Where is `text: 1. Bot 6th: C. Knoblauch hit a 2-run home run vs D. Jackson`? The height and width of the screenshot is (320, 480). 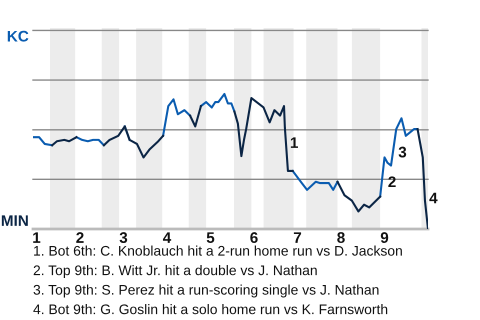 text: 1. Bot 6th: C. Knoblauch hit a 2-run home run vs D. Jackson is located at coordinates (218, 251).